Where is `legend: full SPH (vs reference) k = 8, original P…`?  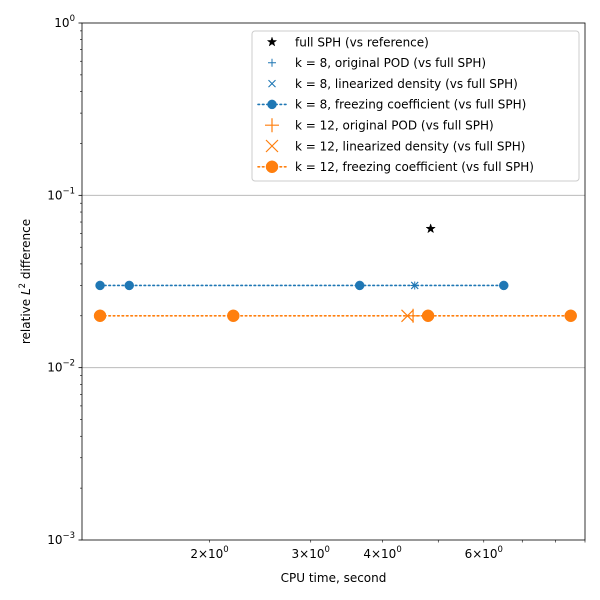 legend: full SPH (vs reference) k = 8, original P… is located at coordinates (415, 106).